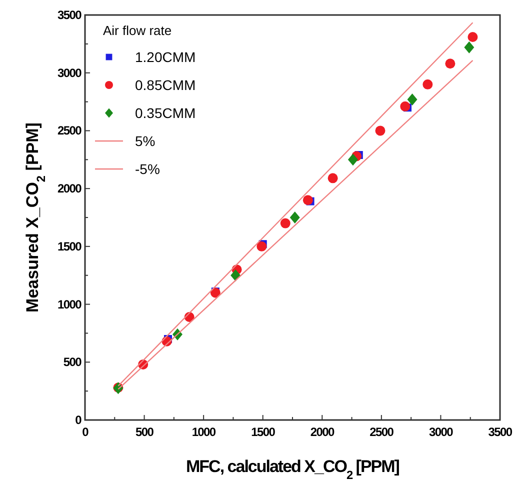 Image resolution: width=517 pixels, height=486 pixels. What do you see at coordinates (70, 189) in the screenshot?
I see `y-tick-label: 2000` at bounding box center [70, 189].